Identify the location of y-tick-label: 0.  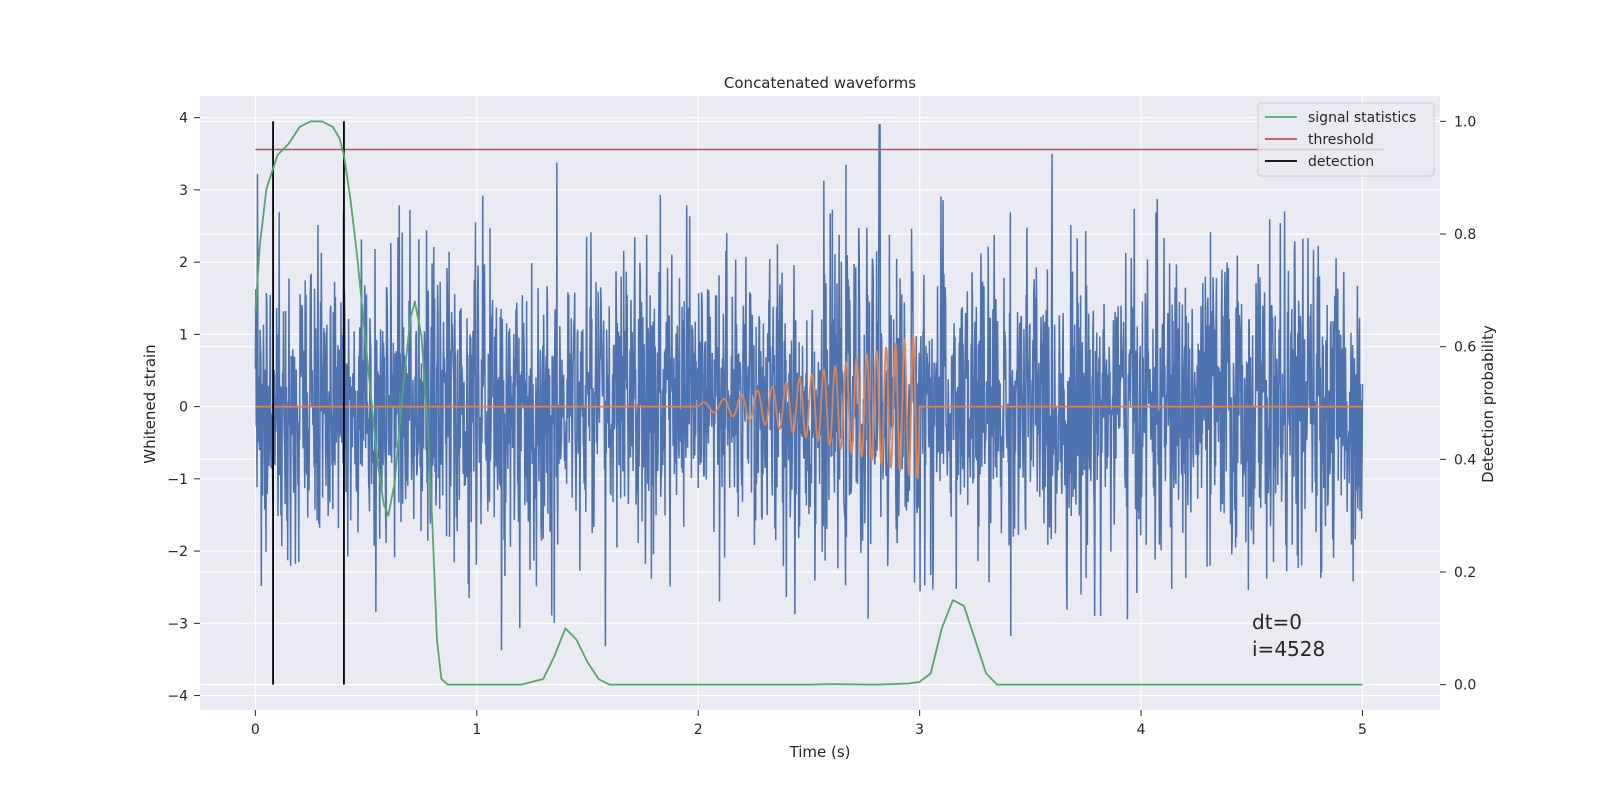
(183, 408).